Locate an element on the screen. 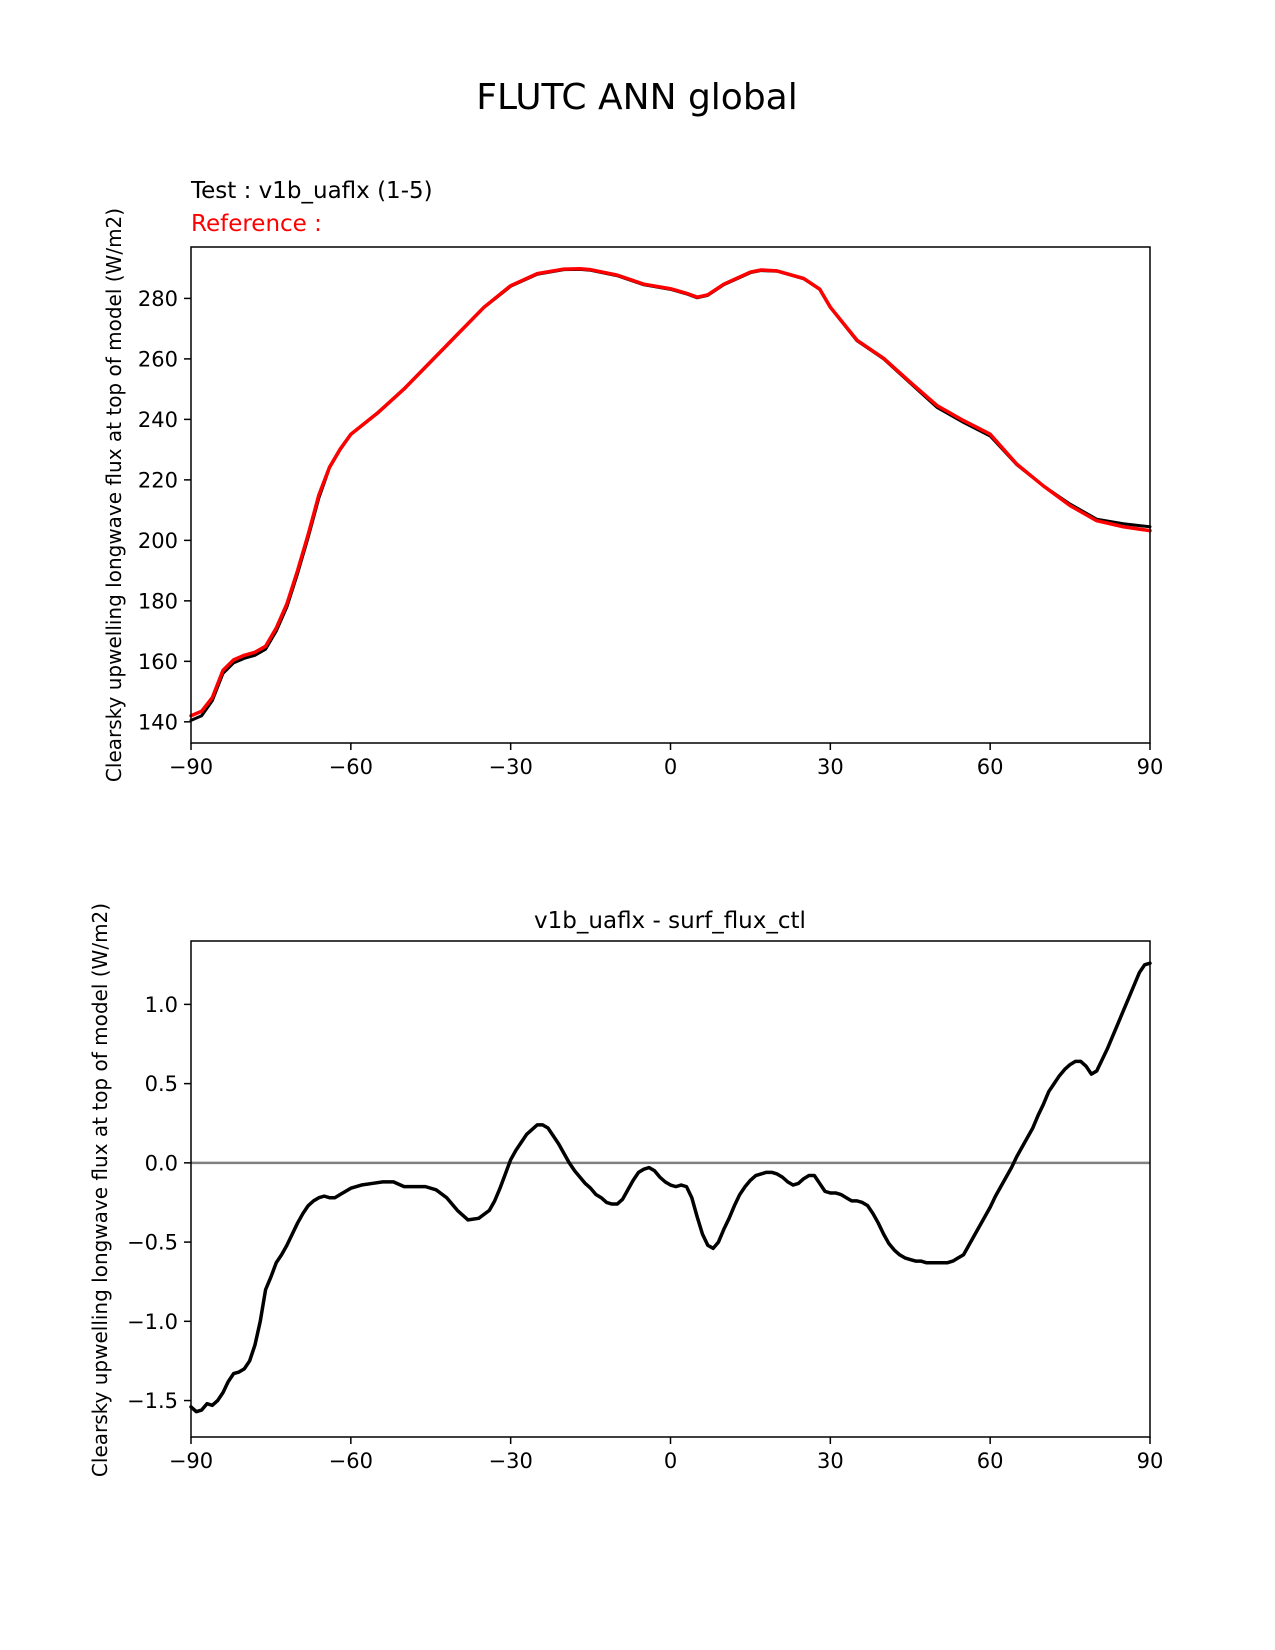 The height and width of the screenshot is (1650, 1275). top-x-tick-label: −30 is located at coordinates (511, 767).